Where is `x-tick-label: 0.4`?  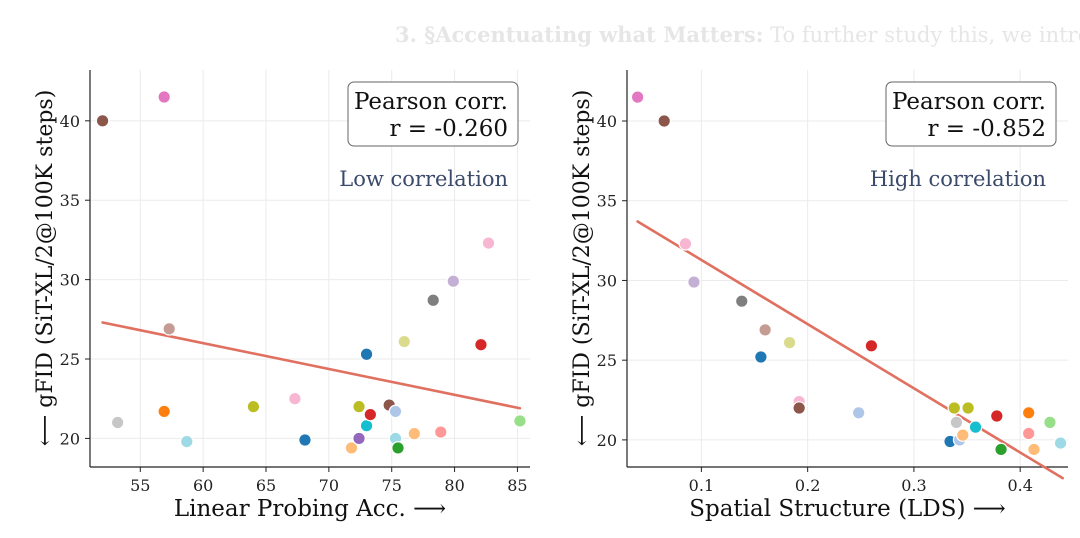 x-tick-label: 0.4 is located at coordinates (1019, 485).